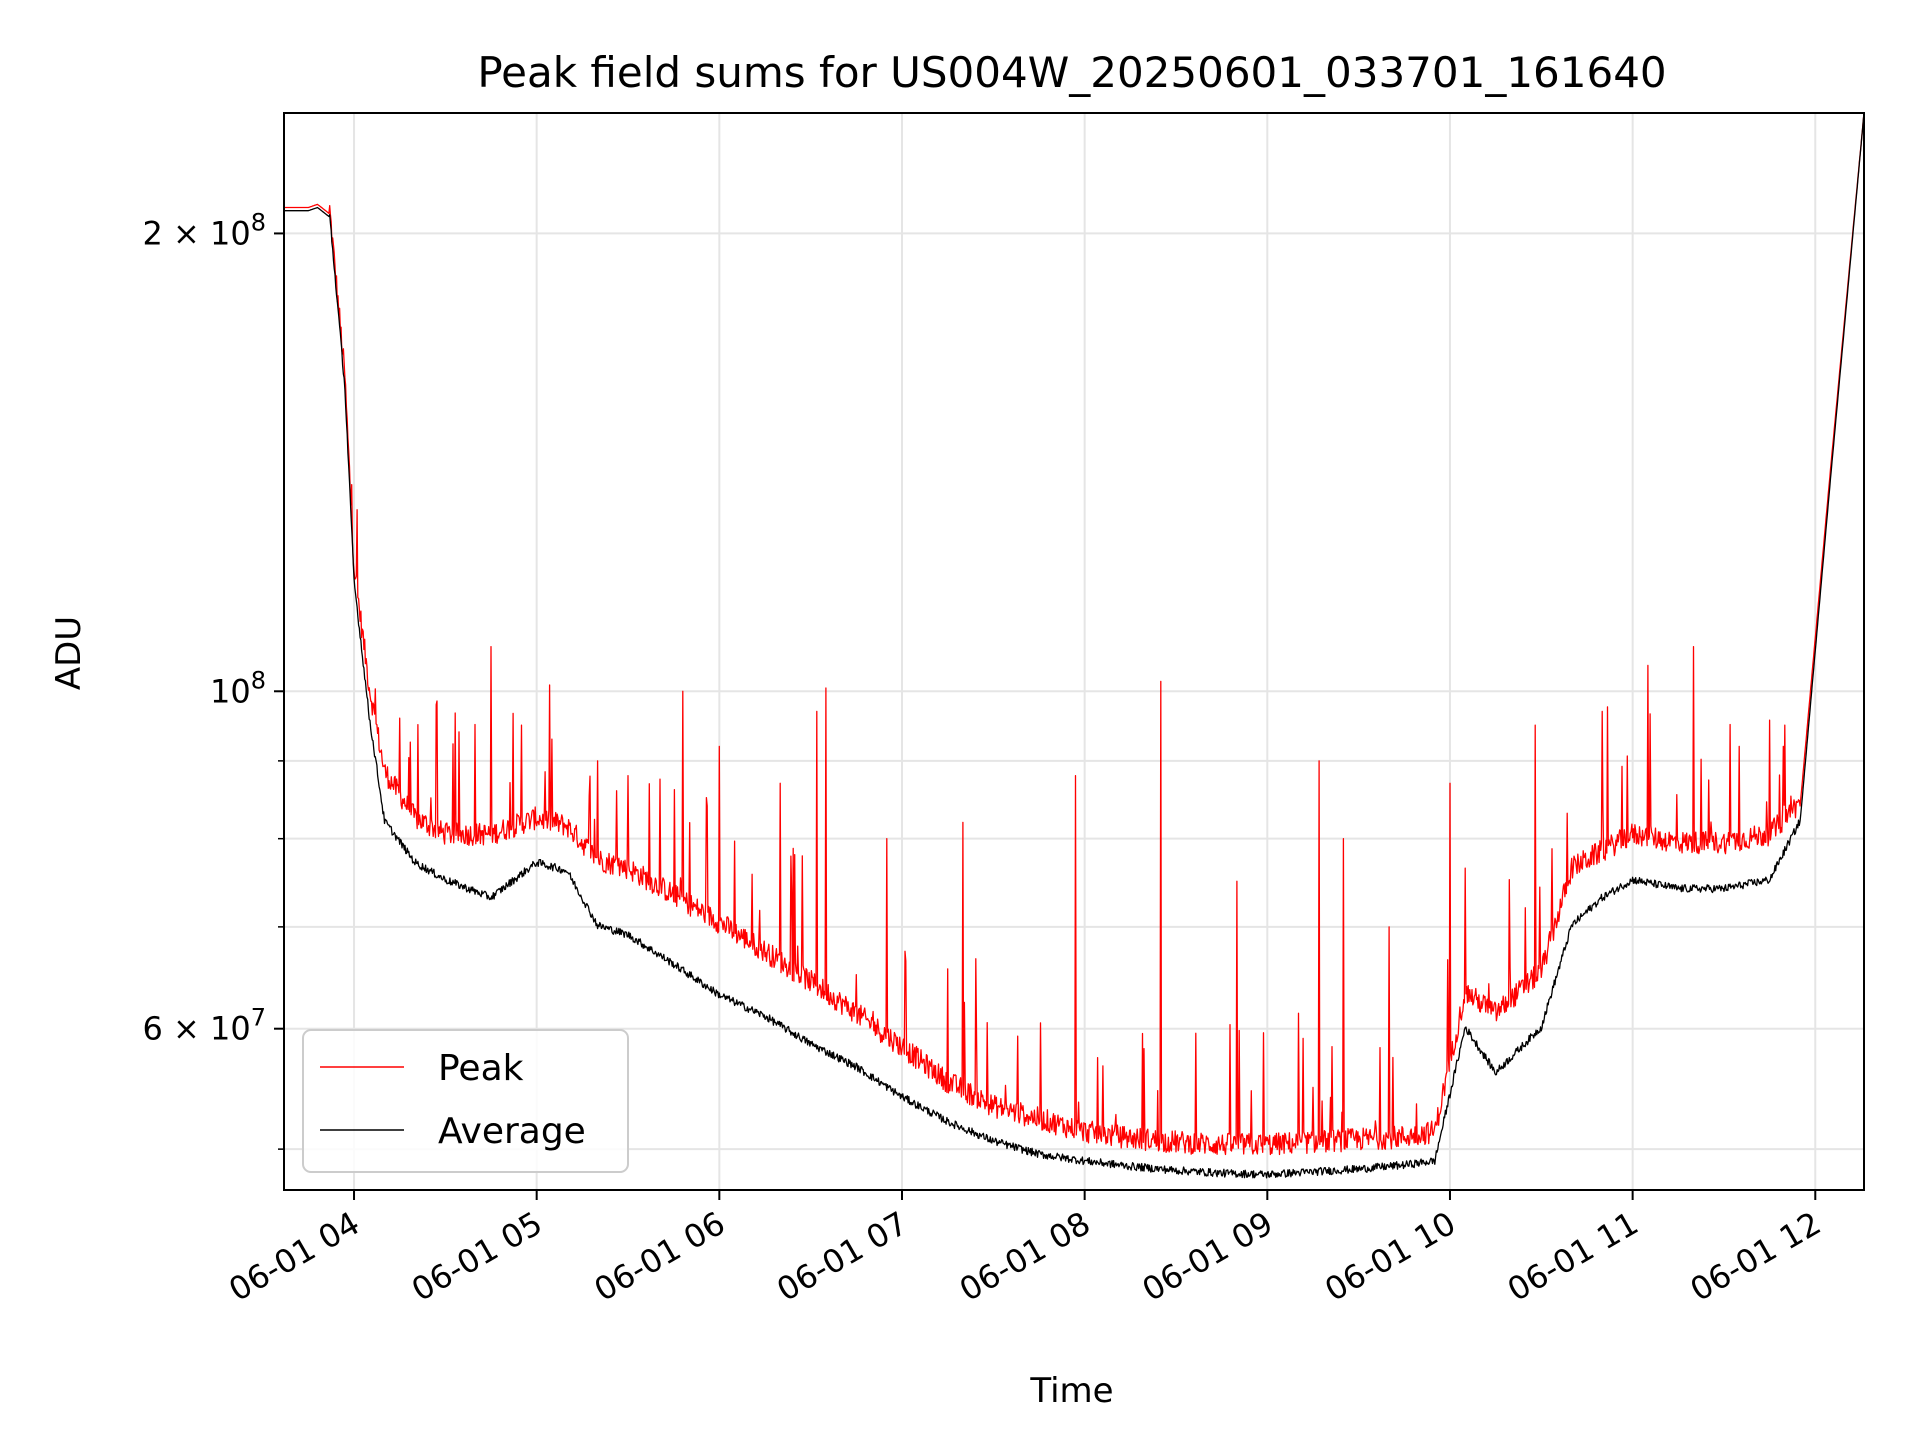 This screenshot has width=1920, height=1440. I want to click on y-axis: 2 × 108 108 6 × 107, so click(213, 679).